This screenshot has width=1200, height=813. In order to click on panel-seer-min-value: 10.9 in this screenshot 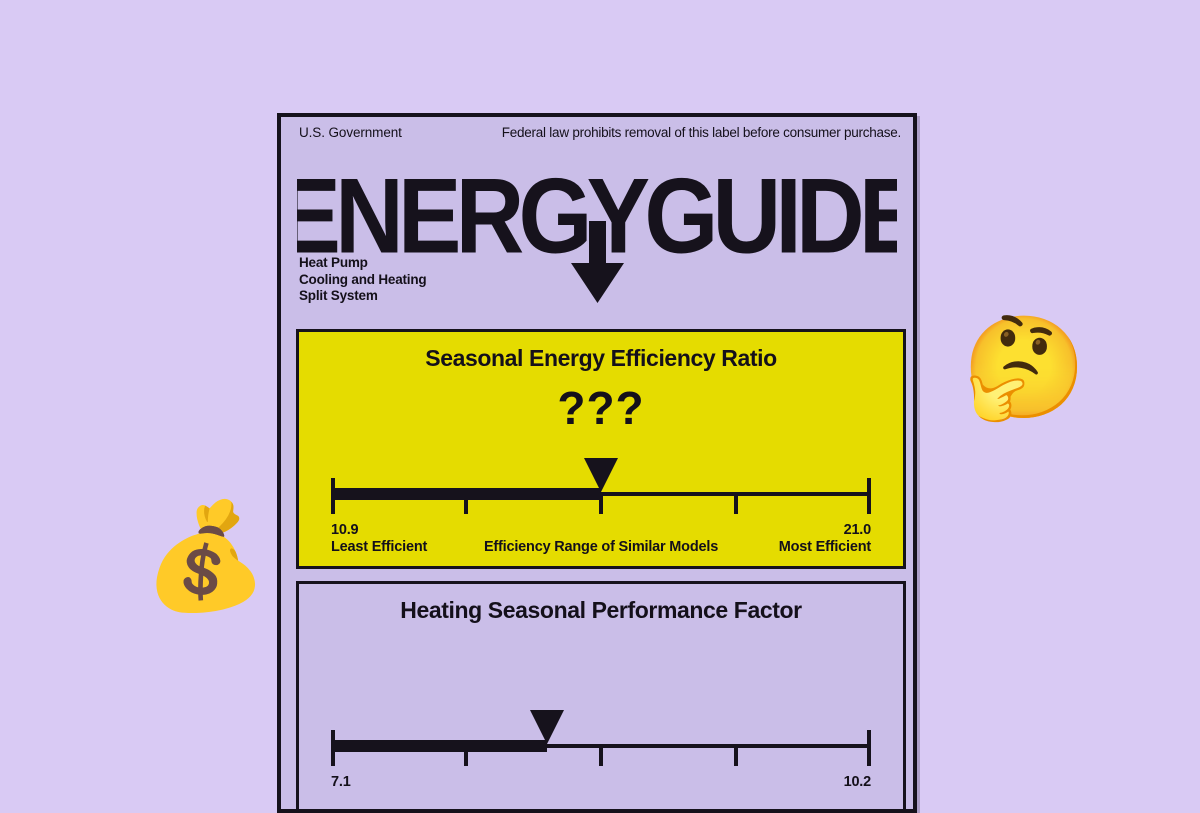, I will do `click(345, 530)`.